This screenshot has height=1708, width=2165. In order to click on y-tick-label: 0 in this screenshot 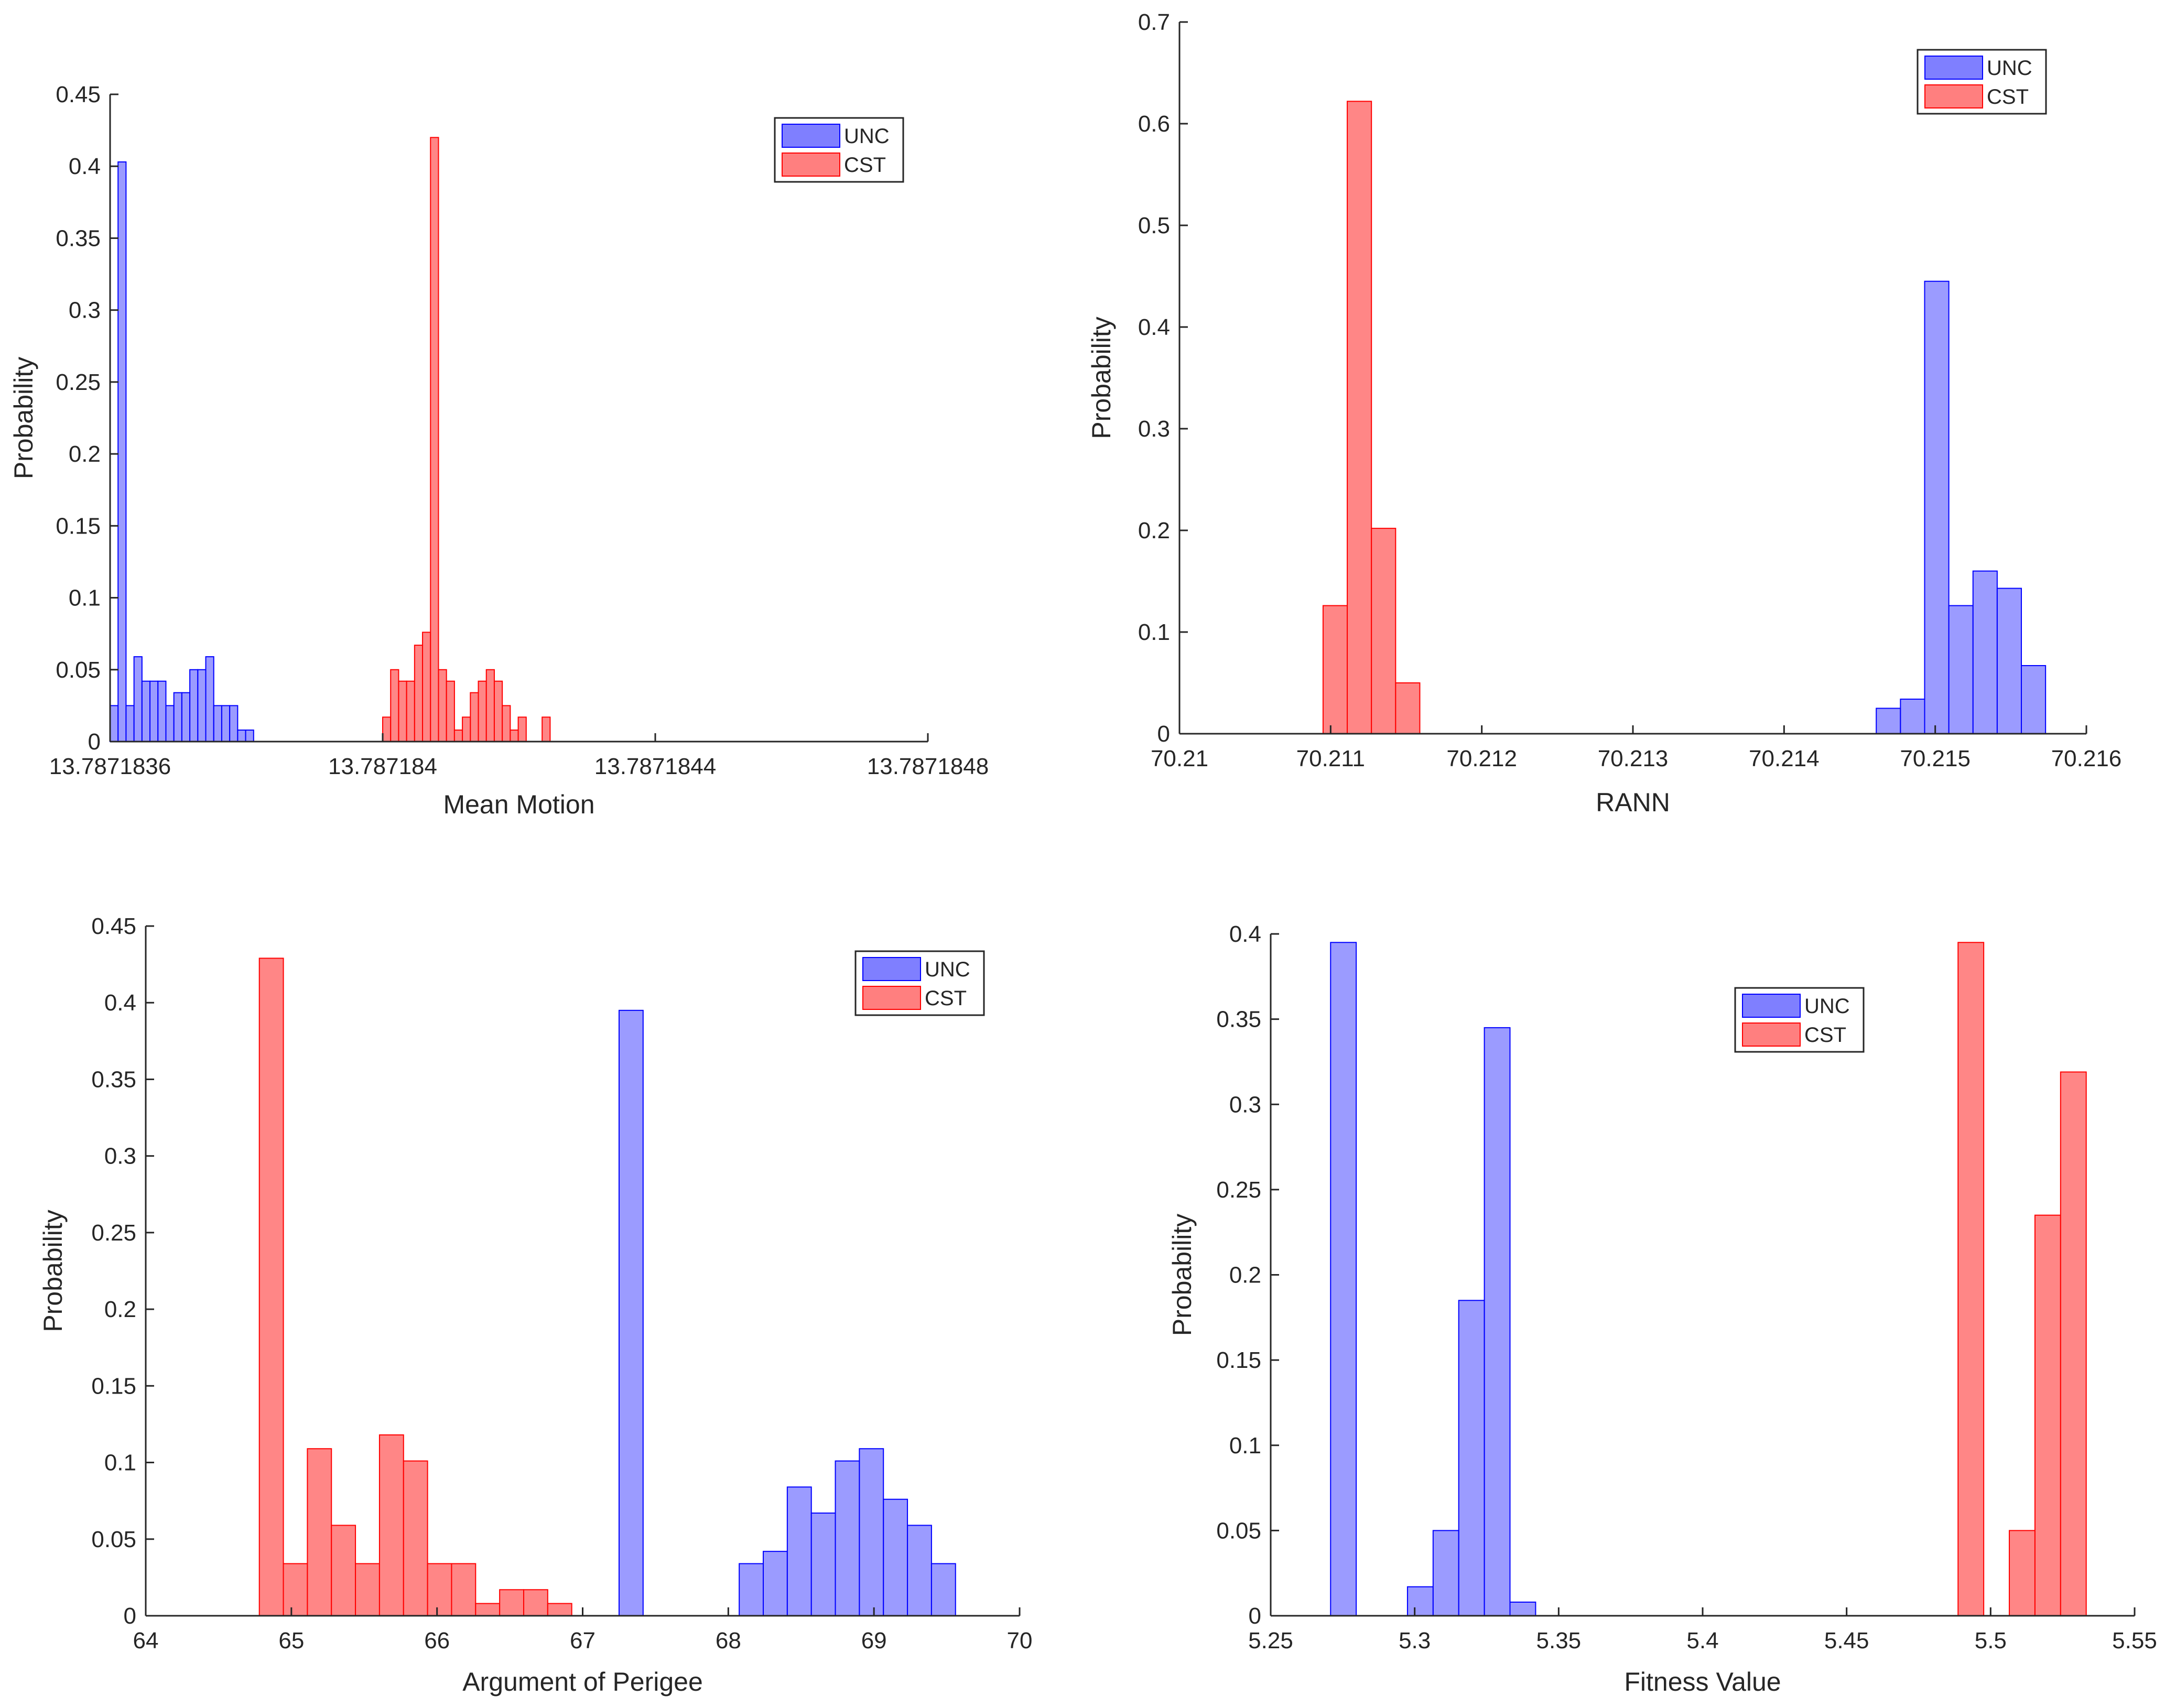, I will do `click(1255, 1616)`.